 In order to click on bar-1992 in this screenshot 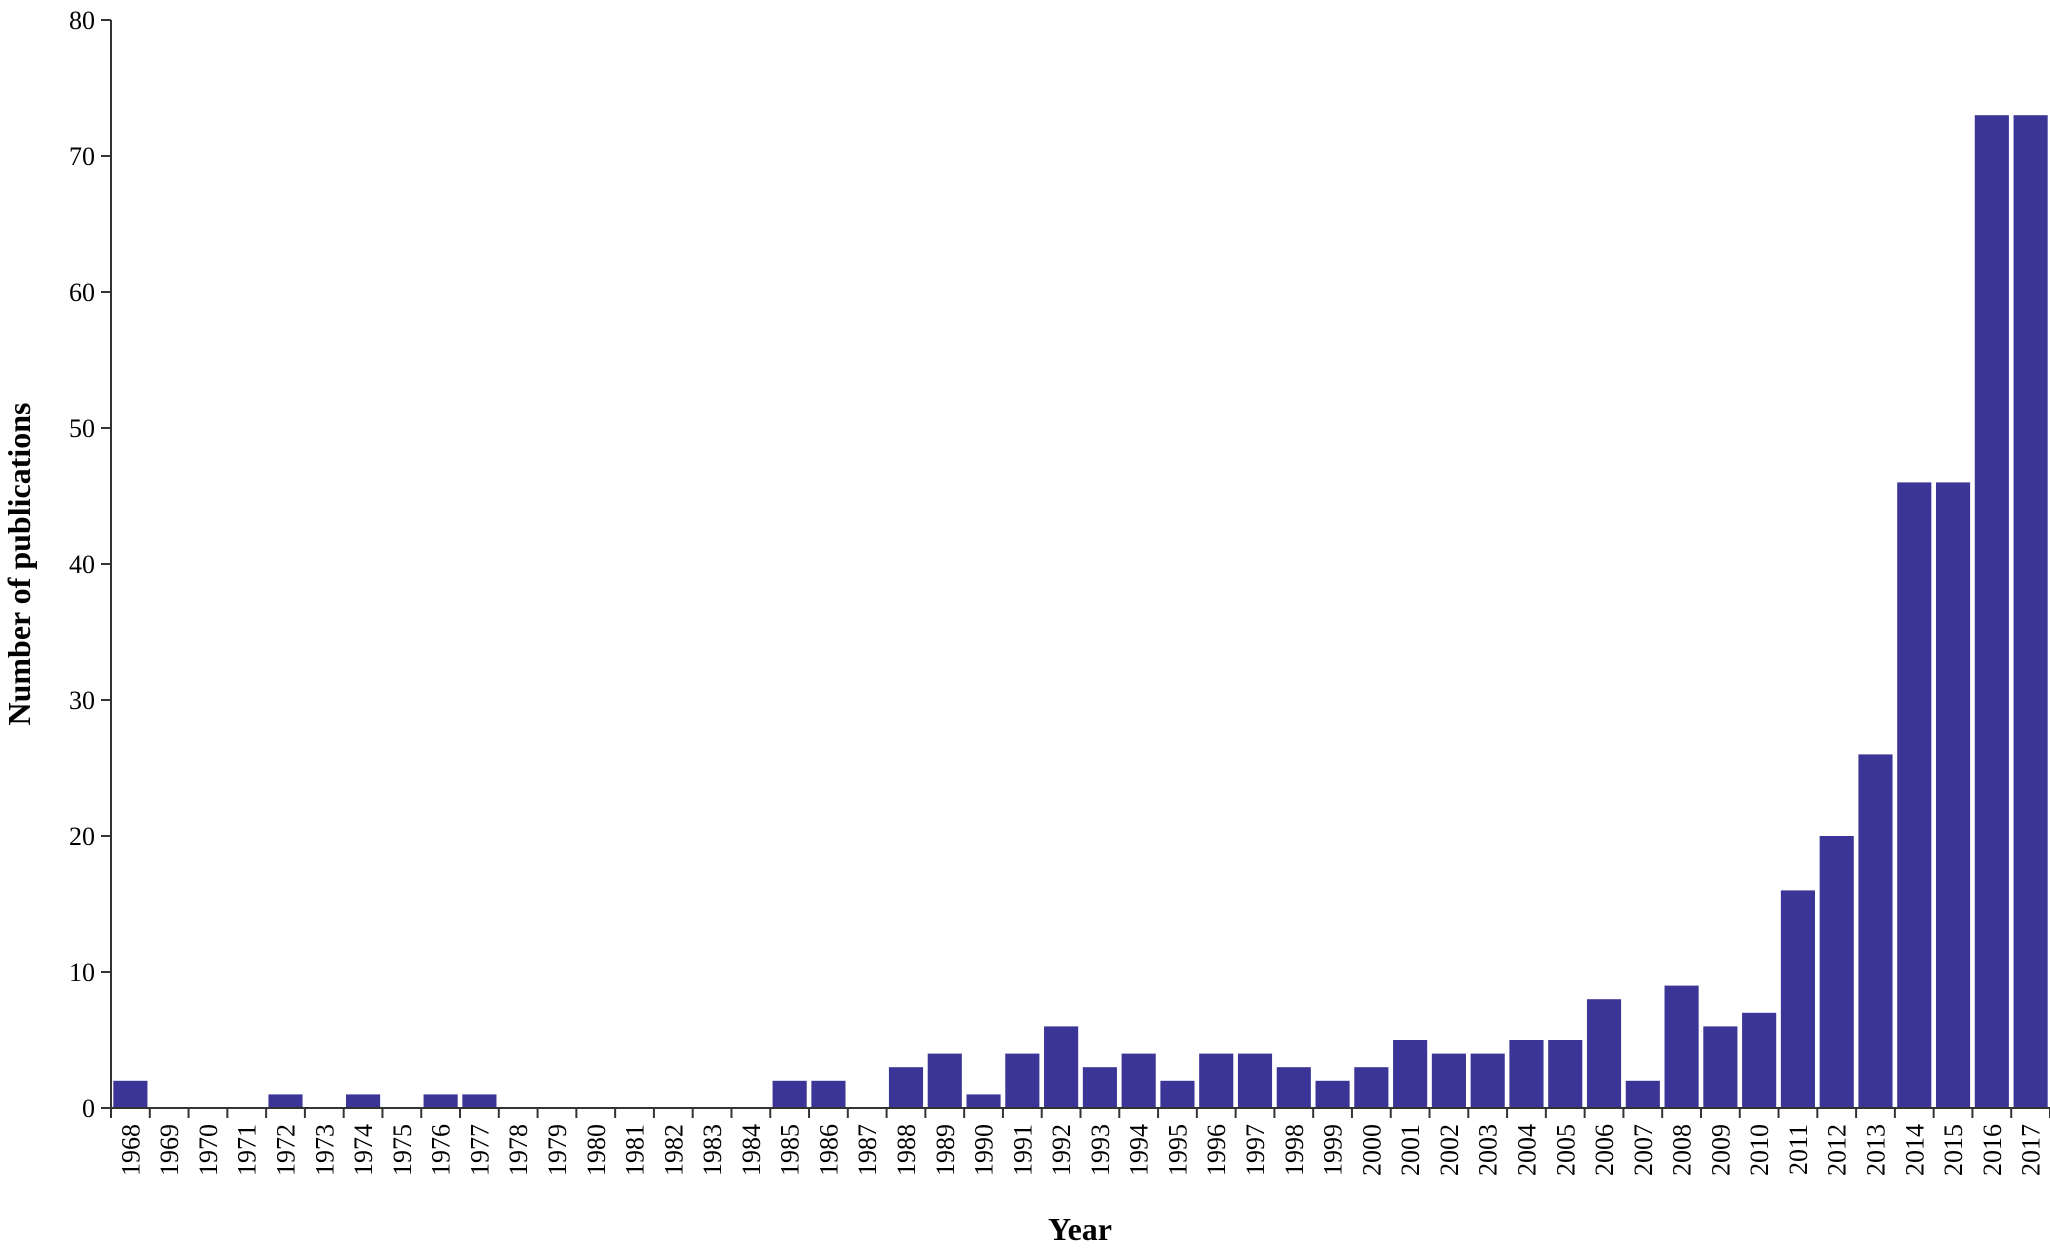, I will do `click(1061, 1067)`.